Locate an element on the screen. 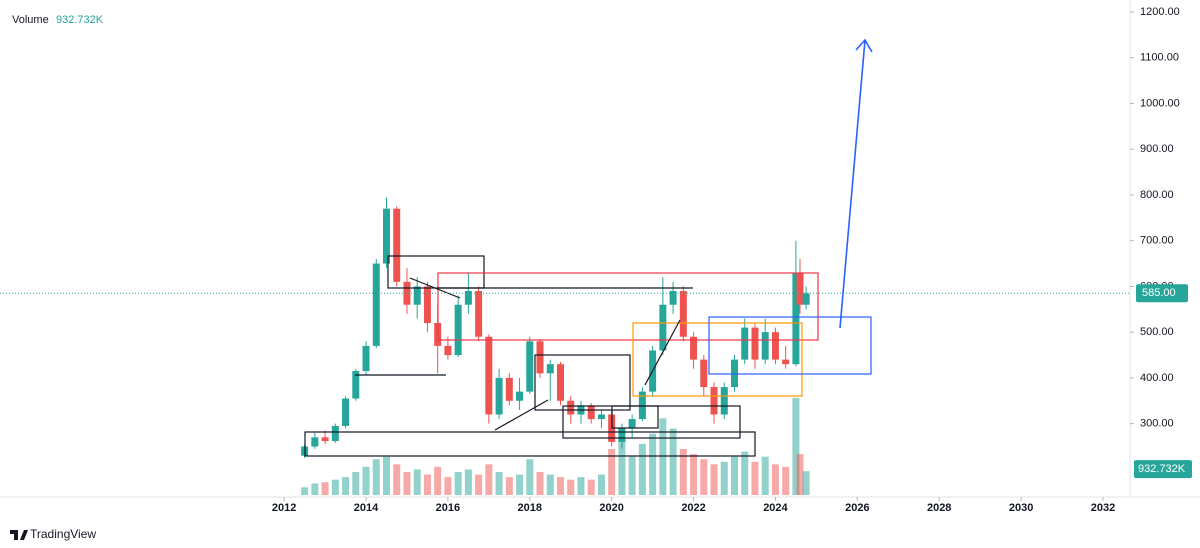  y-tick-label: 700.00 is located at coordinates (1157, 241).